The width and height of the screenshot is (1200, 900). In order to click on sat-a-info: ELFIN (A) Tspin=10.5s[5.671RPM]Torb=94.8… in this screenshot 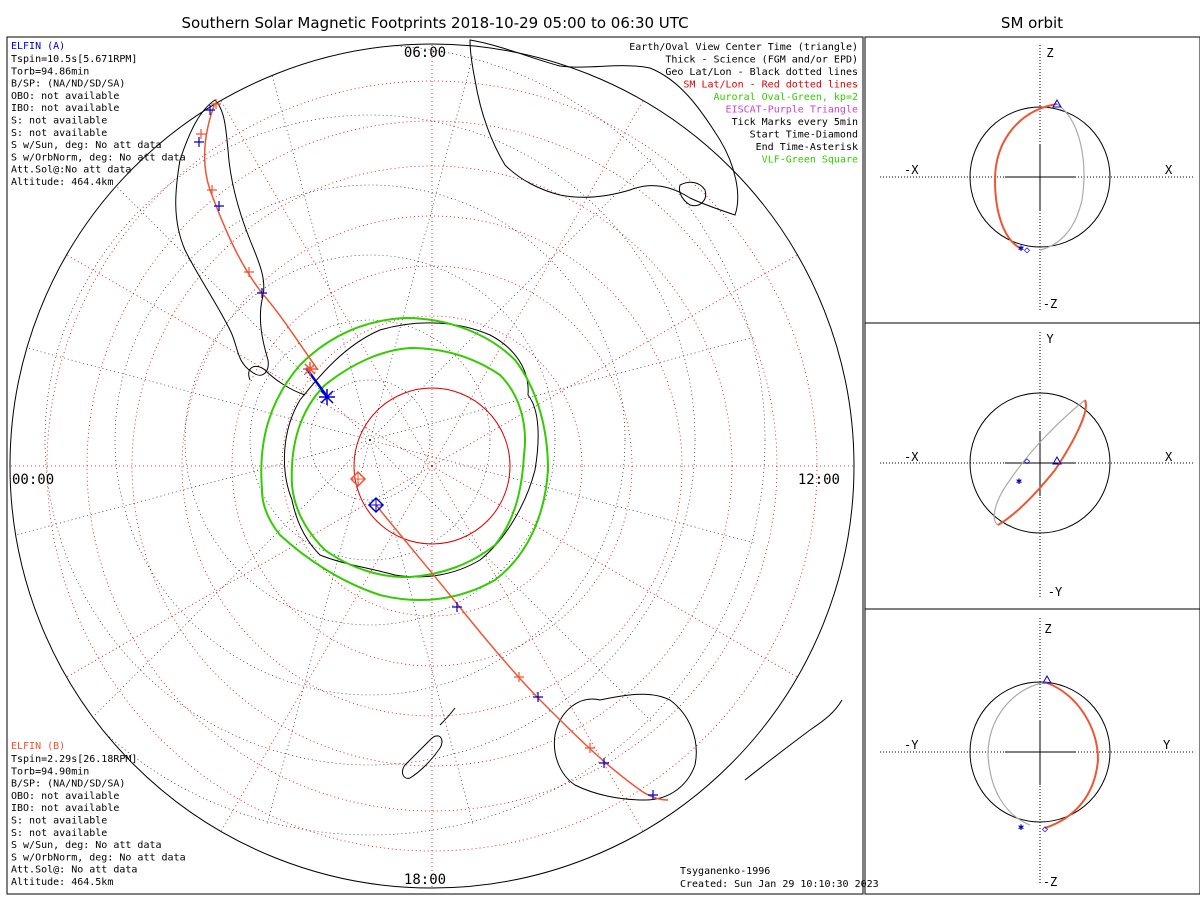, I will do `click(98, 114)`.